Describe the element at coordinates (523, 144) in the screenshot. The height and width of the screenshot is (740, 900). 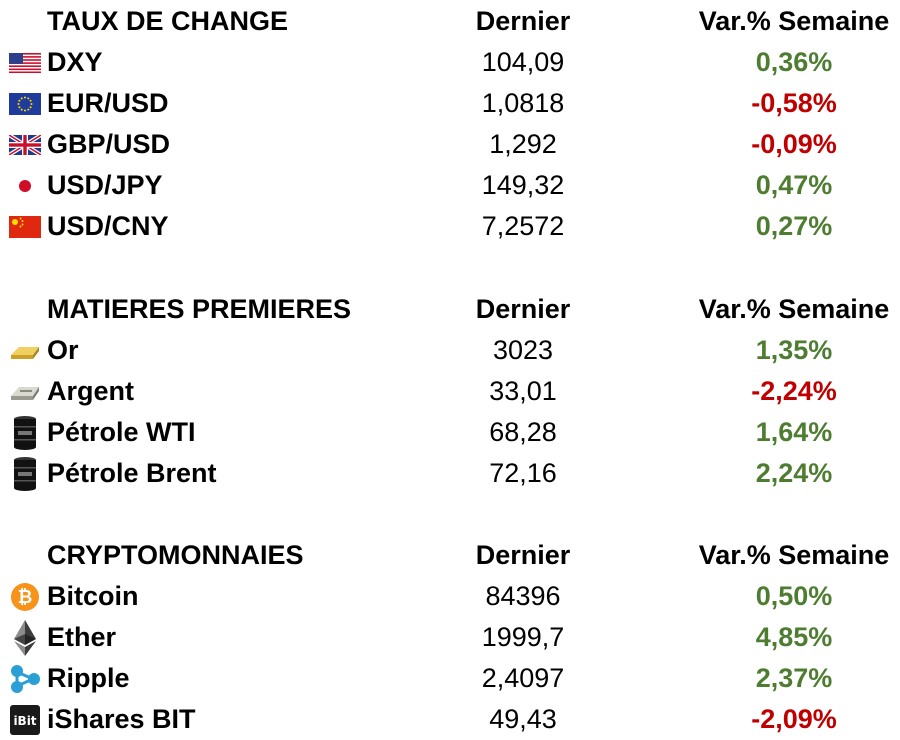
I see `last-value: 1,292` at that location.